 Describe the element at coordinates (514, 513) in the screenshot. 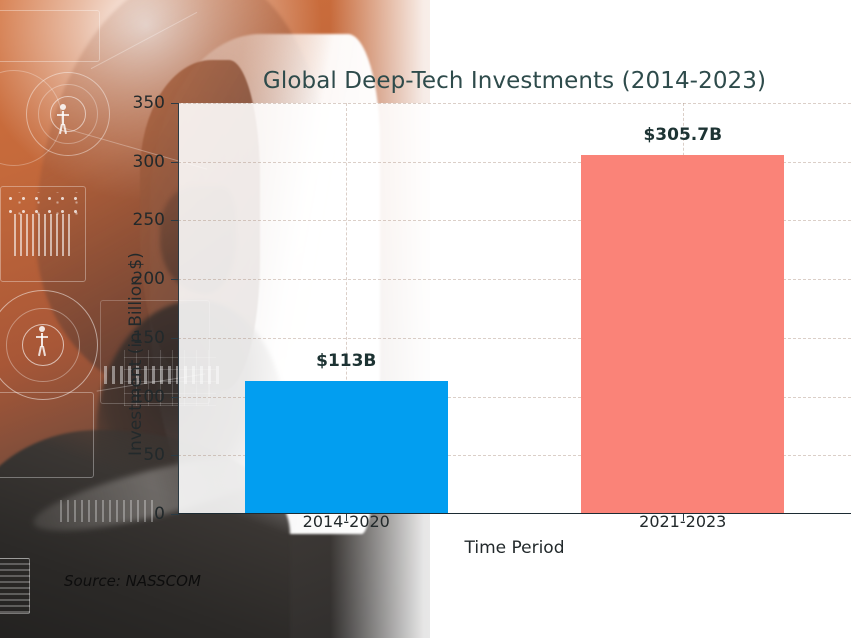

I see `x-axis-spine` at that location.